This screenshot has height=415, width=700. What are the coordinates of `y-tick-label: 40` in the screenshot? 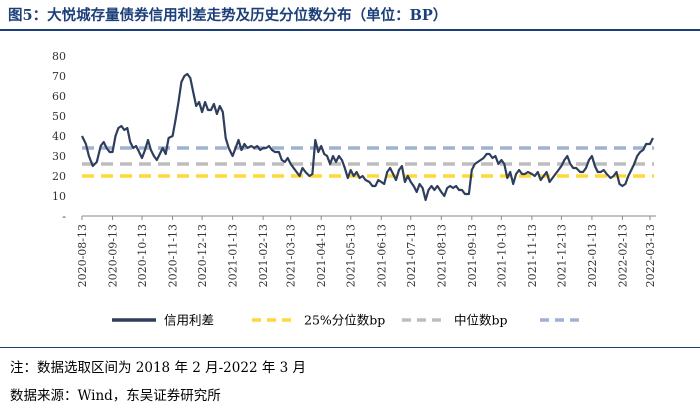 It's located at (59, 136).